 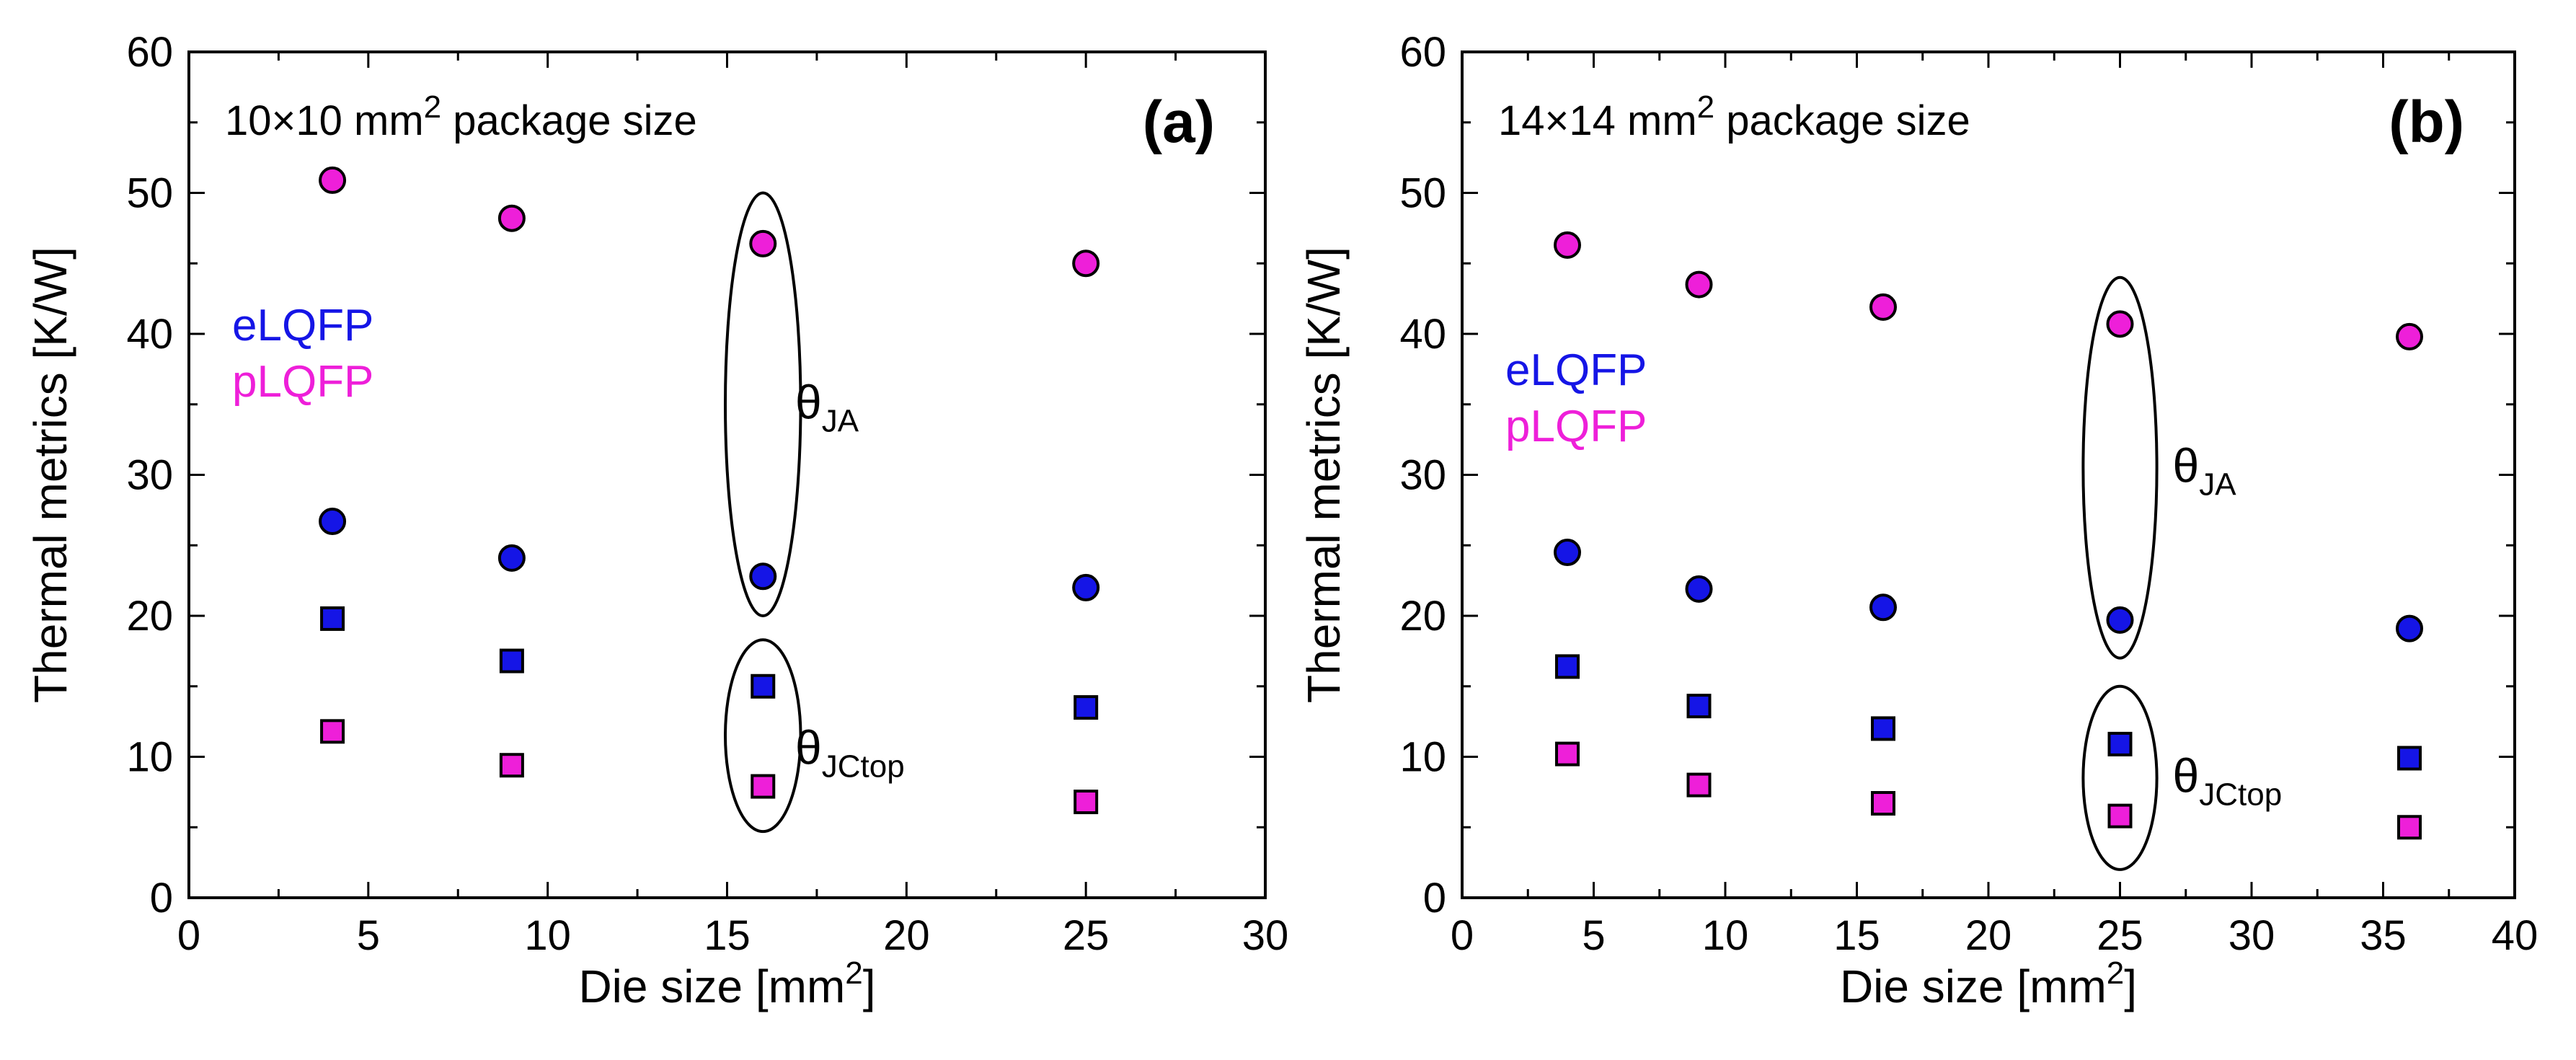 I want to click on package-size-label: 10×10 mm2 package size, so click(x=461, y=116).